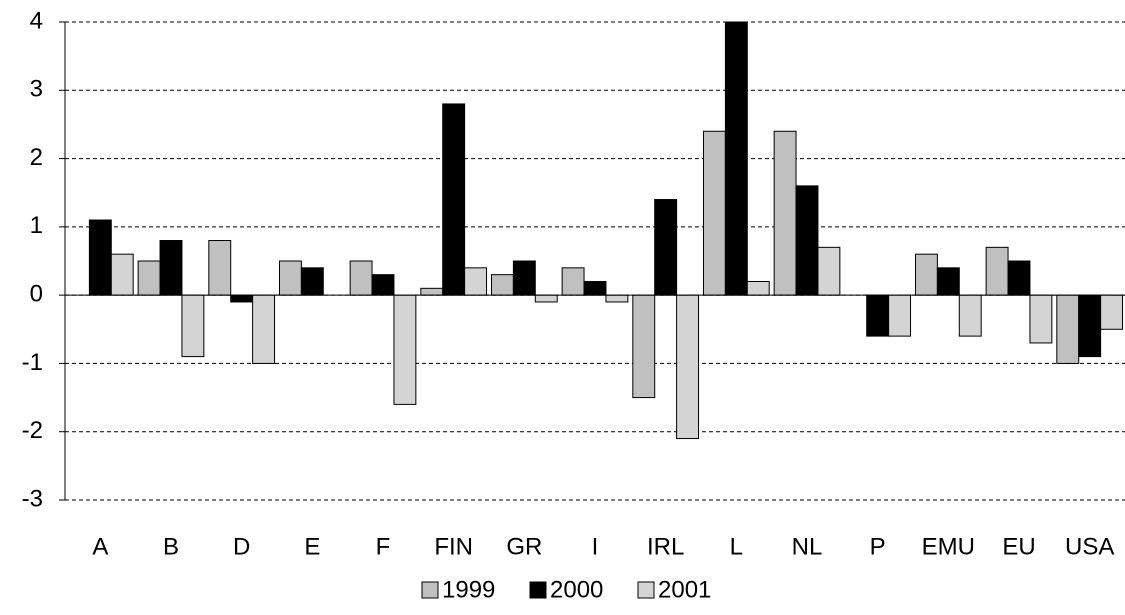 The image size is (1125, 615). I want to click on x-tick-label: P, so click(878, 546).